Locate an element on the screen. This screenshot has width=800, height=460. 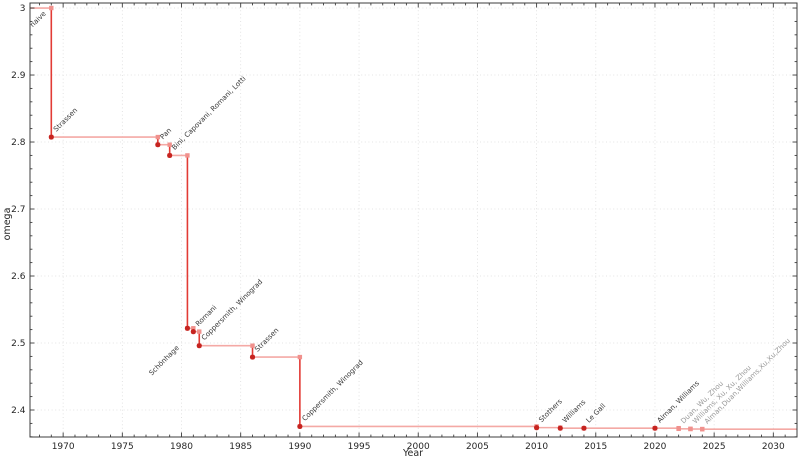
x-tick-label: 2010 is located at coordinates (536, 447).